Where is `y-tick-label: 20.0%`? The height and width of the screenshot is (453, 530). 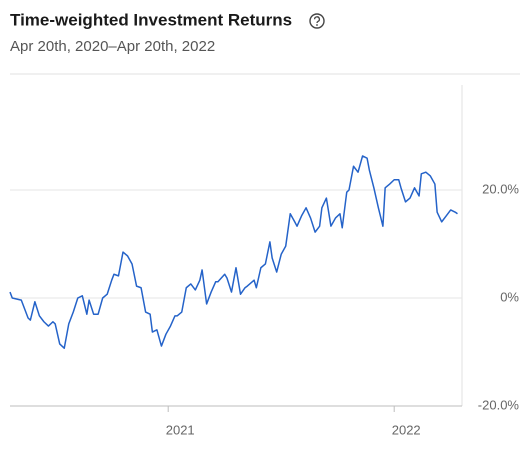 y-tick-label: 20.0% is located at coordinates (500, 188).